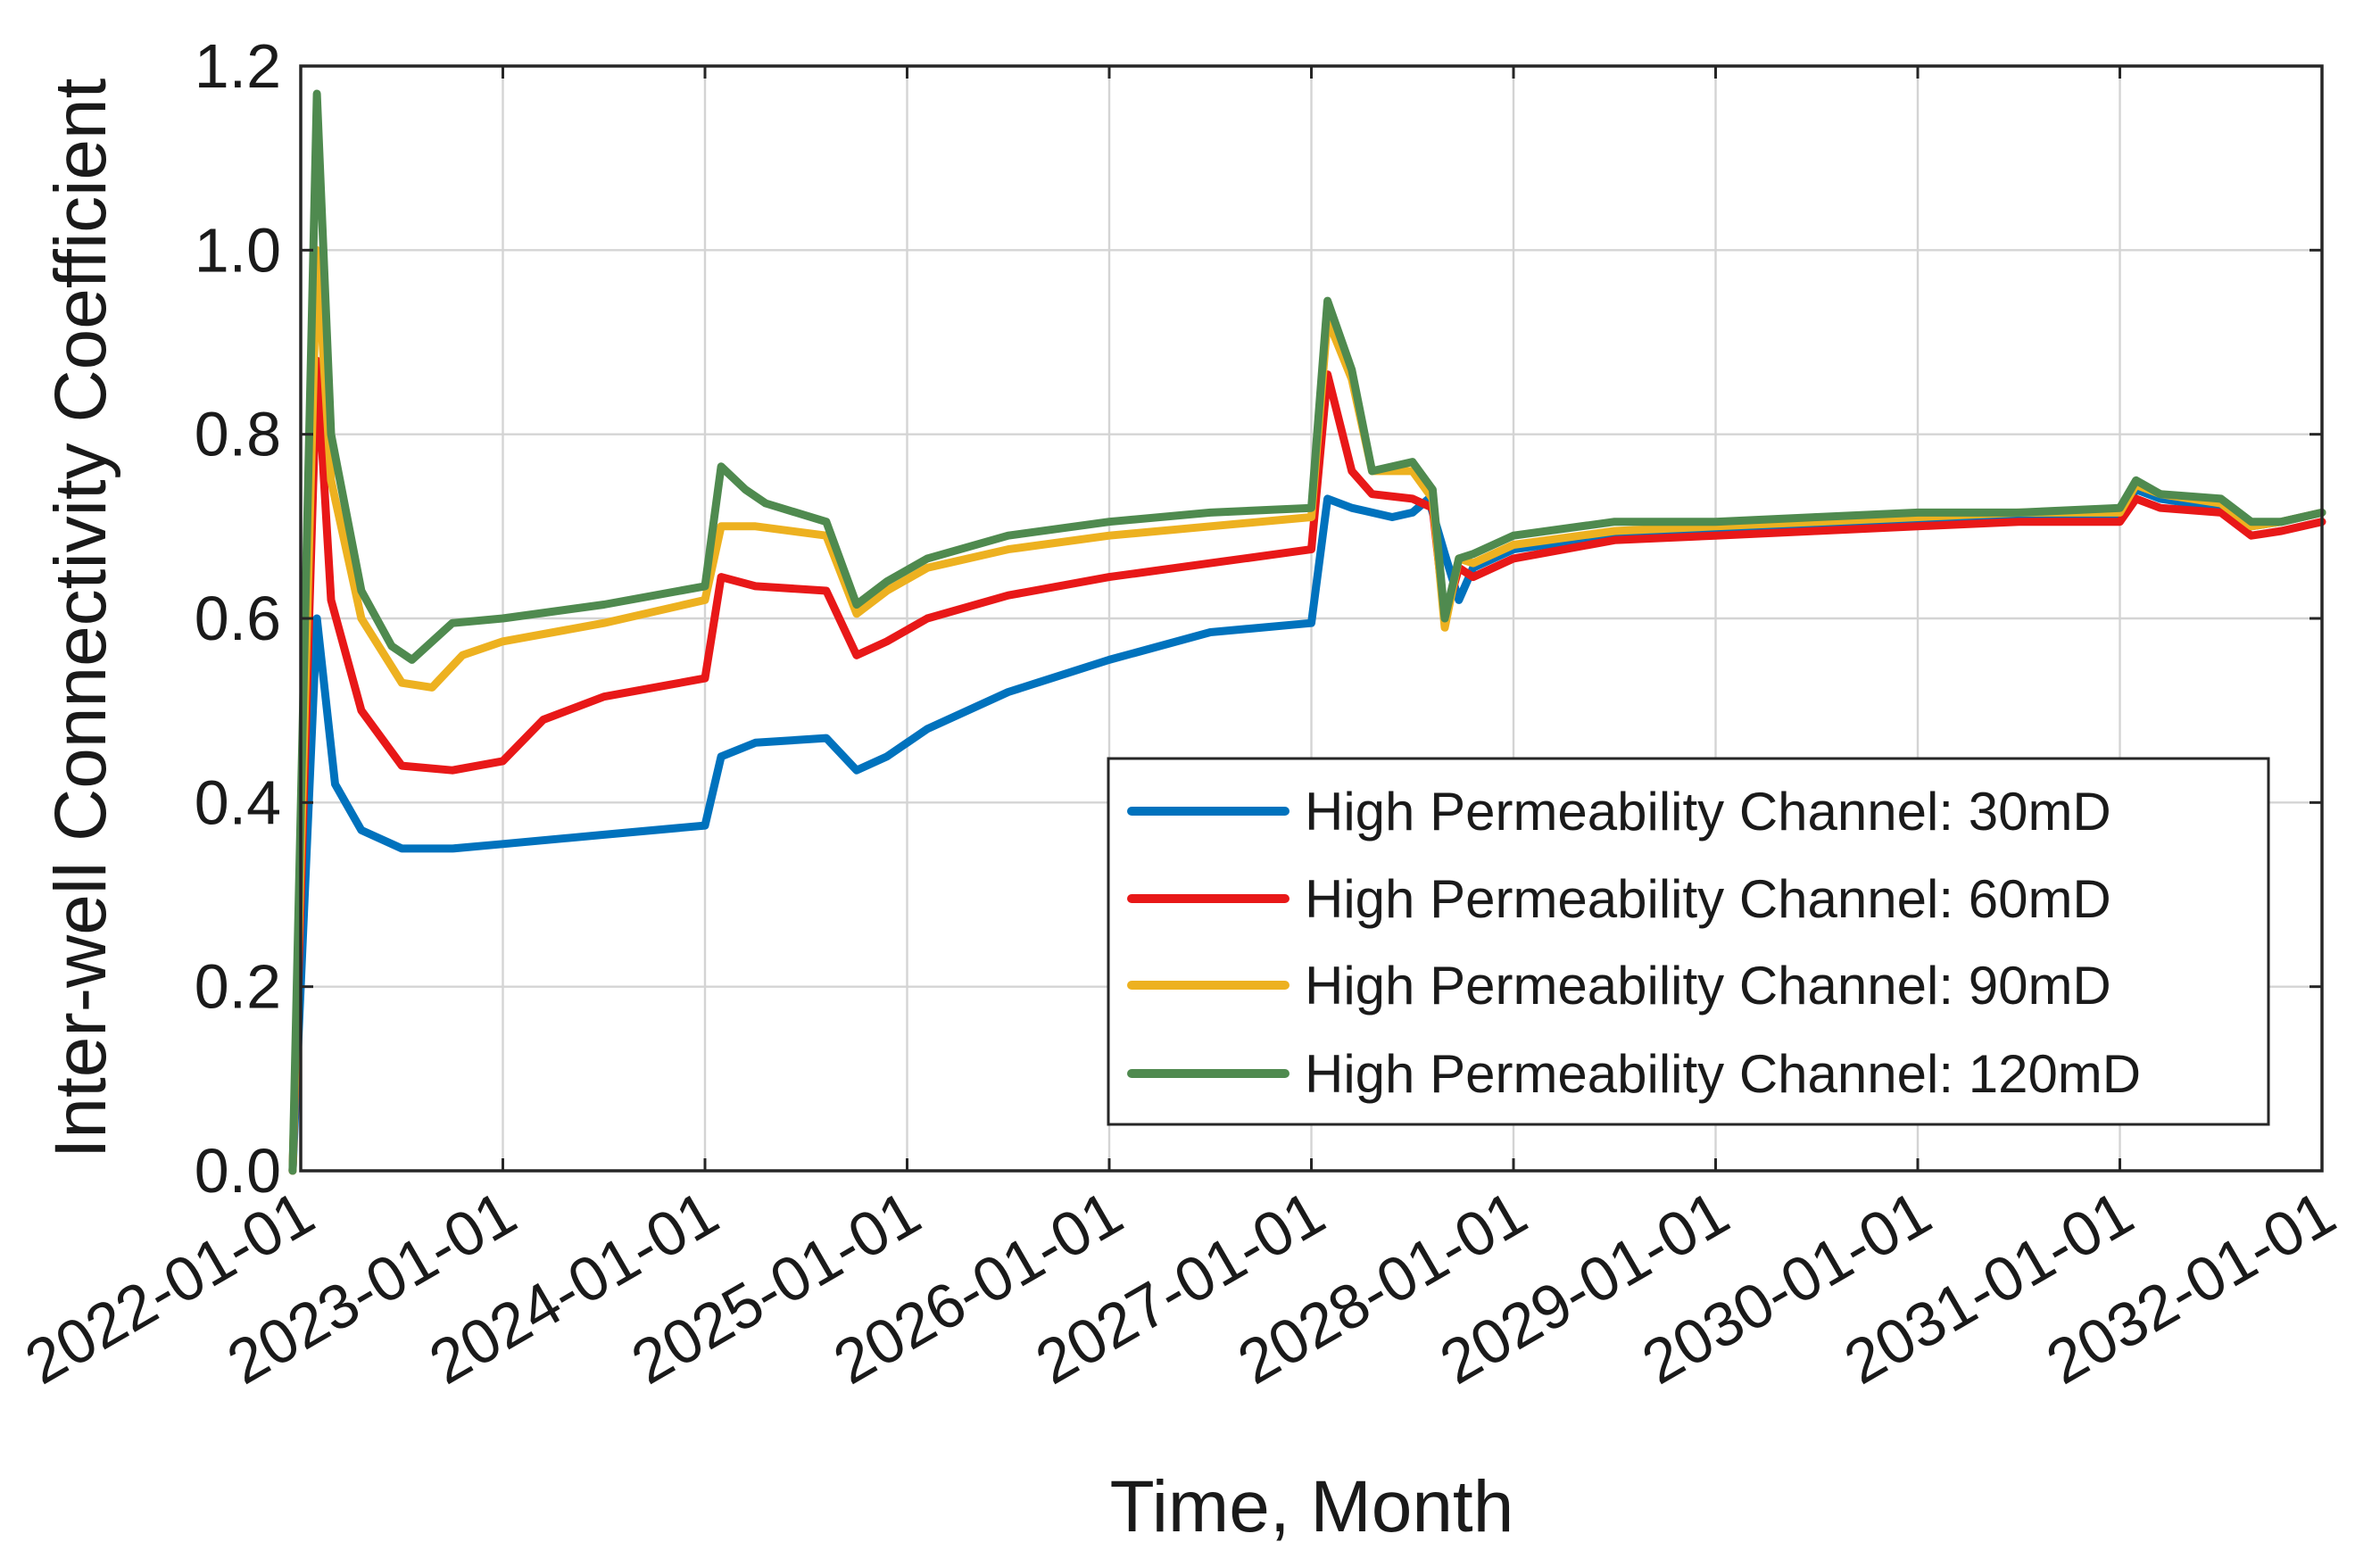 This screenshot has width=2380, height=1567. I want to click on legend-label-2: High Permeability Channel: 60mD, so click(1708, 899).